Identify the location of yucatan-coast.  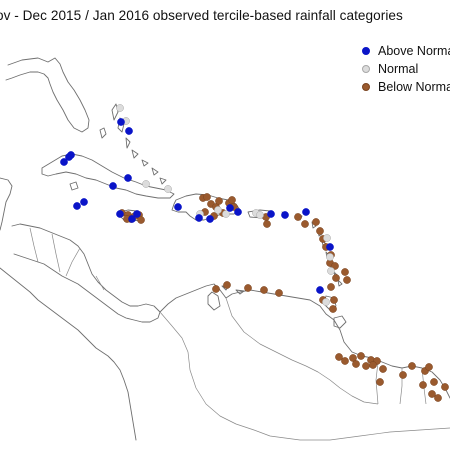
(6, 204).